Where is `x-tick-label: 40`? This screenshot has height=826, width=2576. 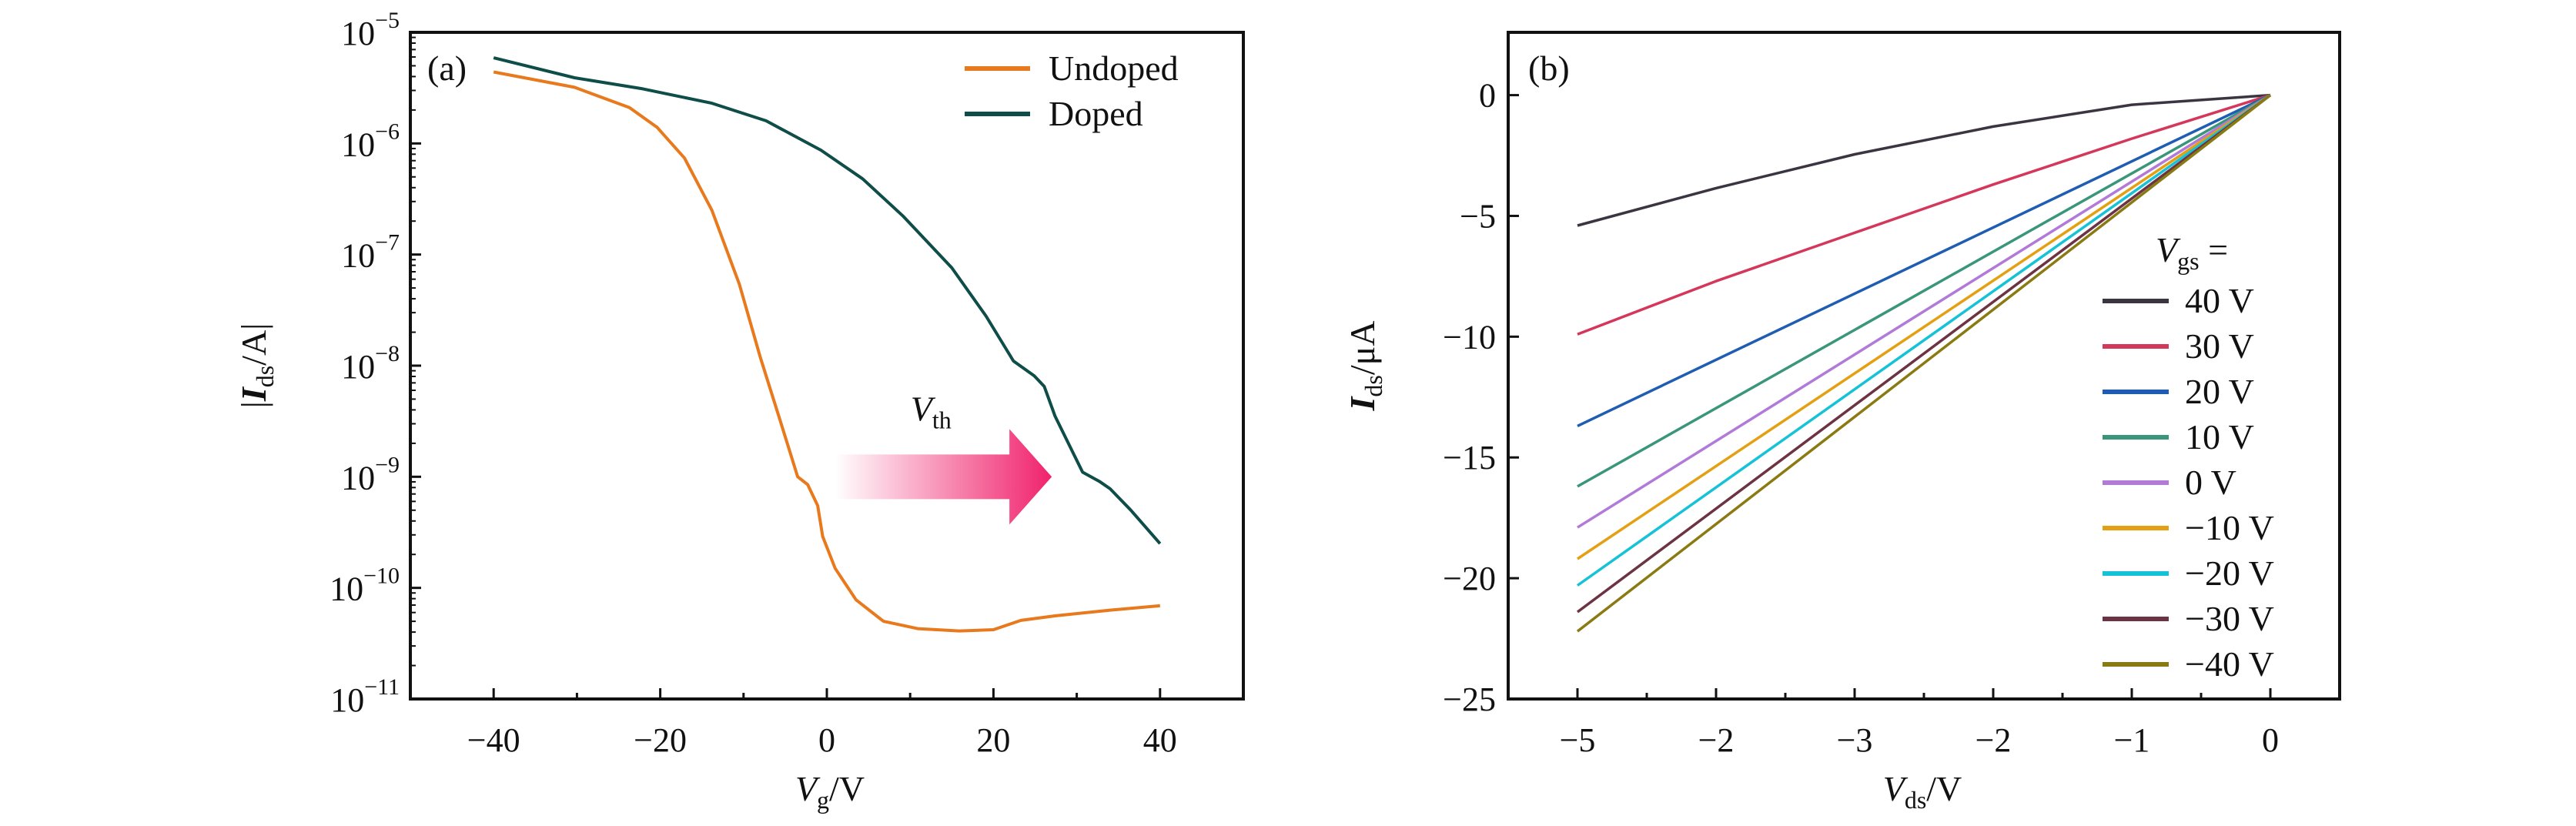
x-tick-label: 40 is located at coordinates (1160, 740).